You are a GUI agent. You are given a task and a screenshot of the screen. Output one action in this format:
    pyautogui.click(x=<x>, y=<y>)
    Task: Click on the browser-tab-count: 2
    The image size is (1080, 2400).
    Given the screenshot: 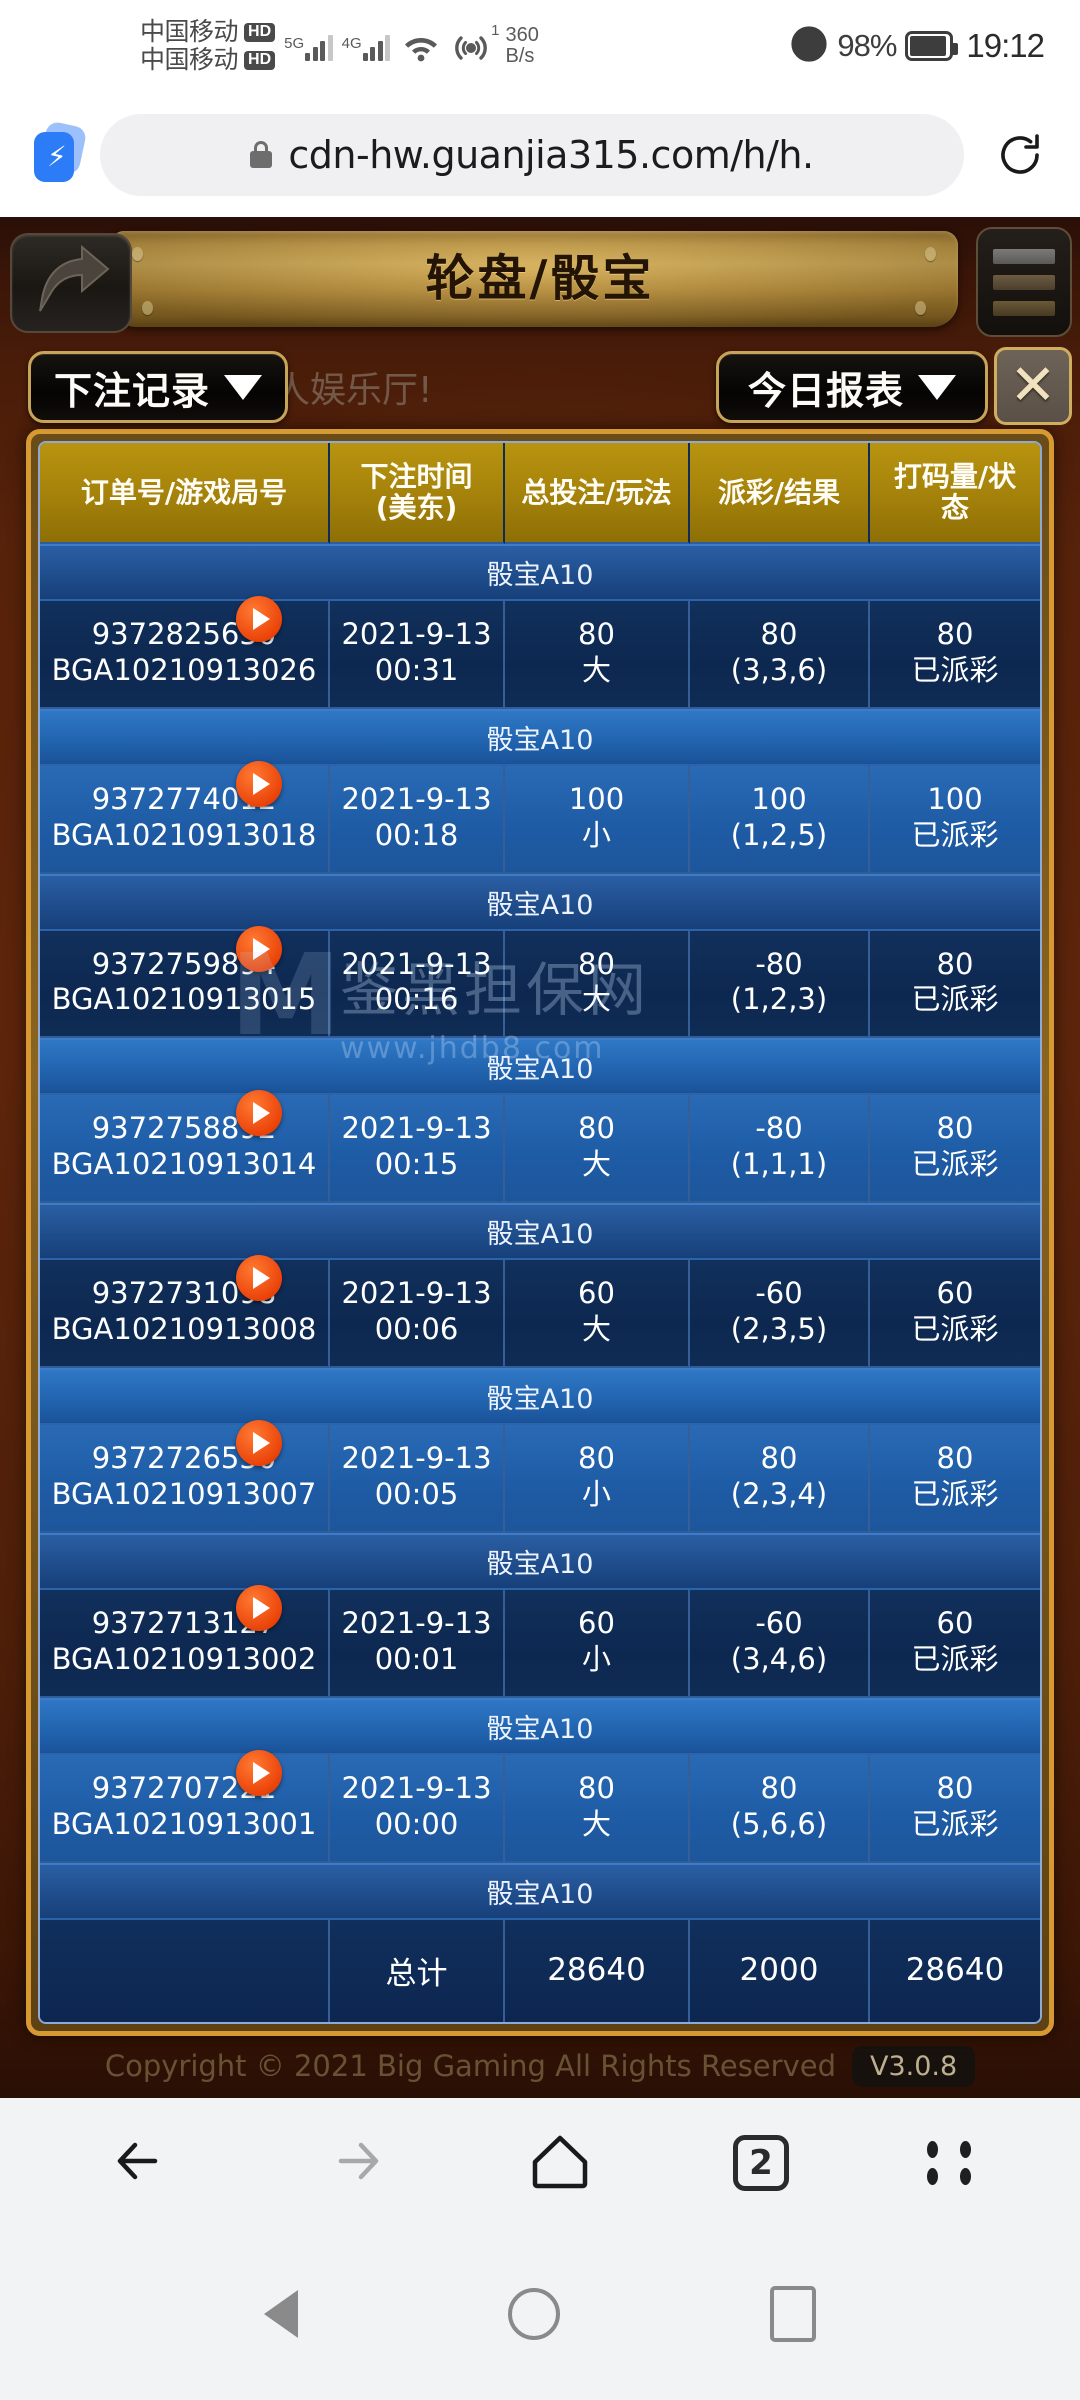 What is the action you would take?
    pyautogui.click(x=761, y=2163)
    